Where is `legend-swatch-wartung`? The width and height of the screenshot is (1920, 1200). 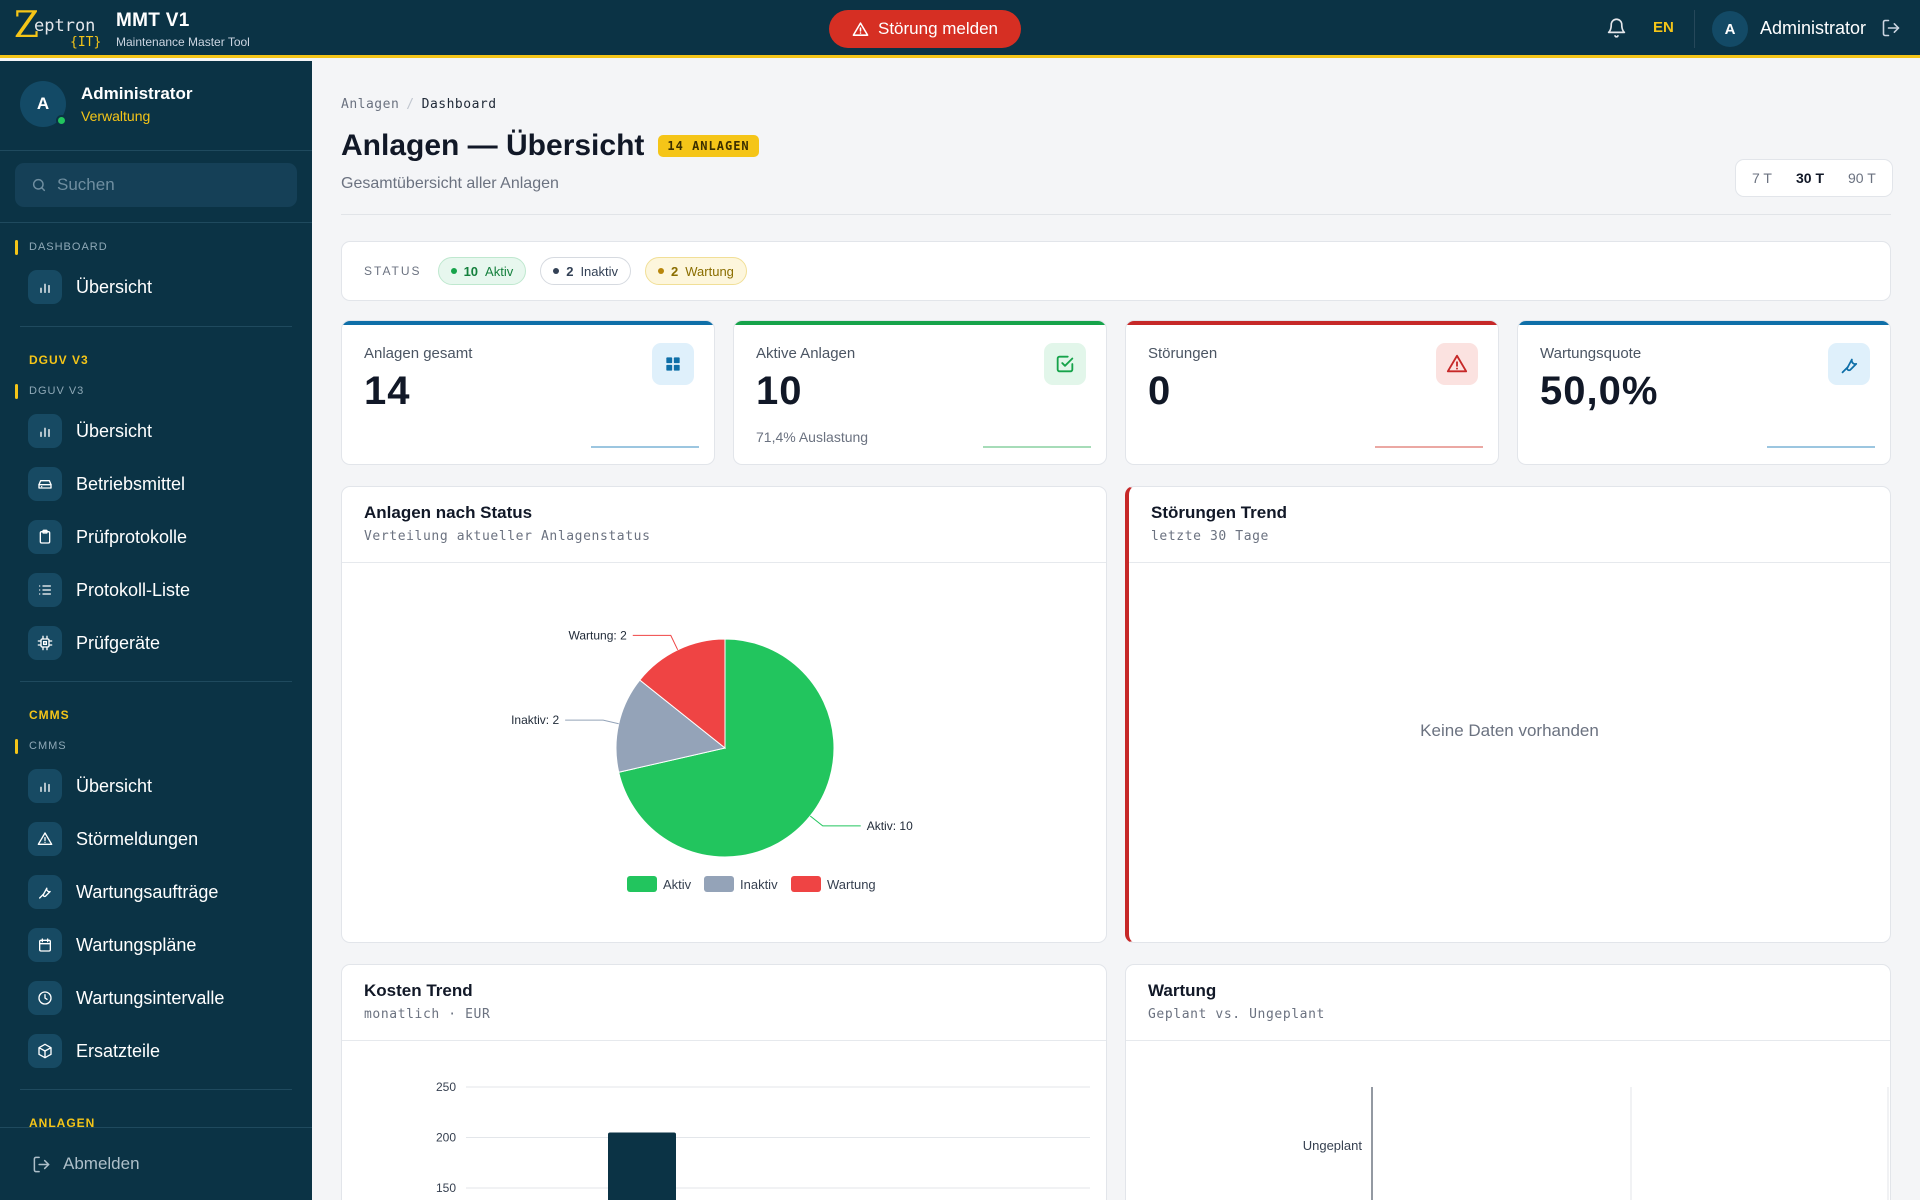
legend-swatch-wartung is located at coordinates (806, 884).